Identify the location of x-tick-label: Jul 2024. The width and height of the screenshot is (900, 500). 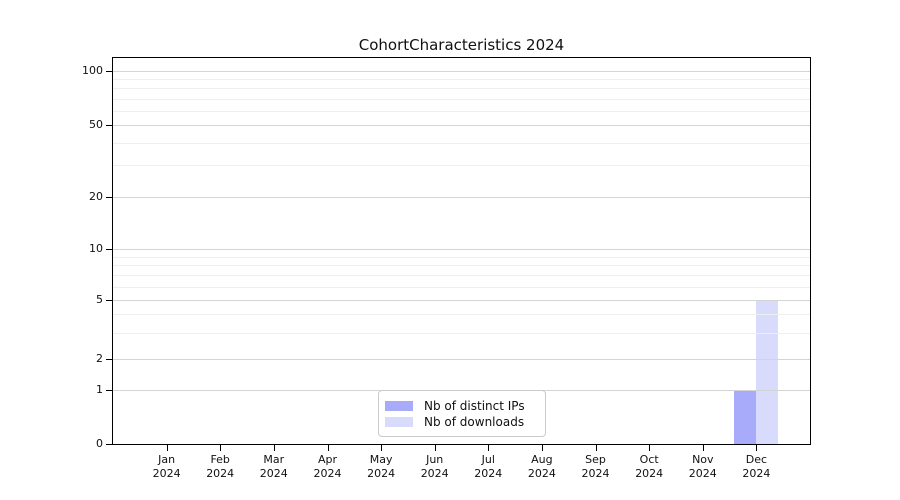
(488, 466).